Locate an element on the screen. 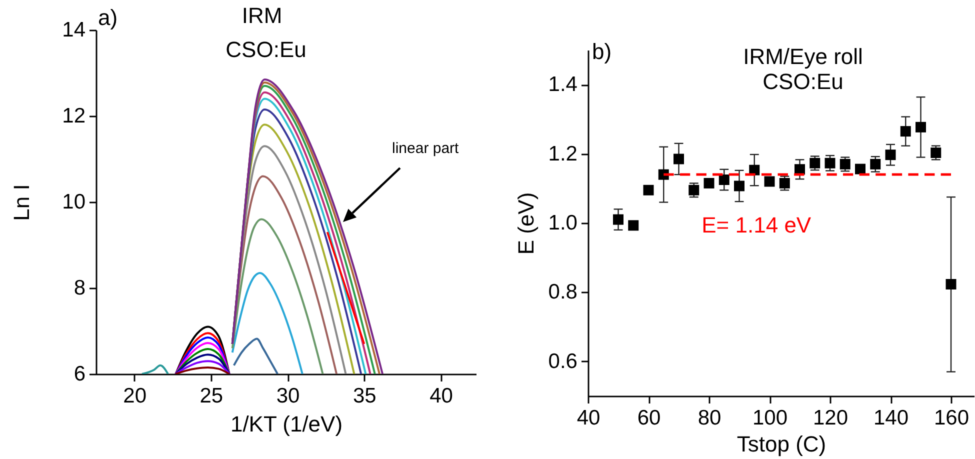 This screenshot has height=459, width=975. x-tick-label: 20 is located at coordinates (134, 396).